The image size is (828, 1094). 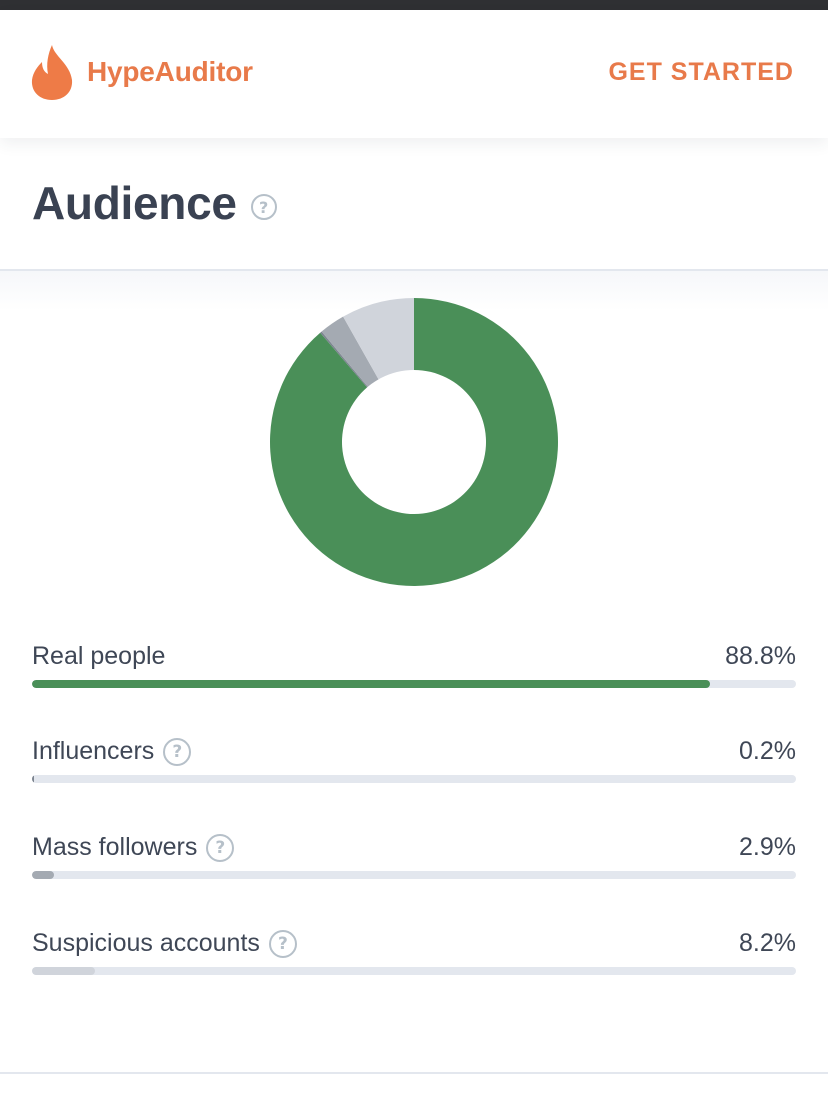 What do you see at coordinates (170, 71) in the screenshot?
I see `brand-name: HypeAuditor` at bounding box center [170, 71].